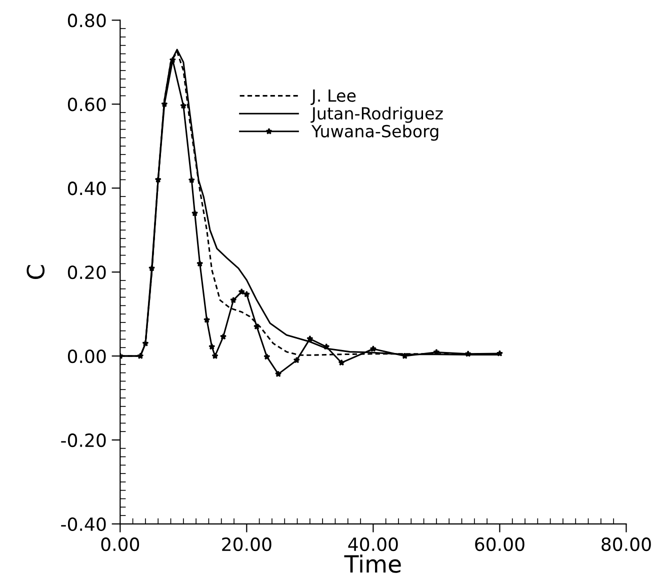 The height and width of the screenshot is (577, 653). What do you see at coordinates (87, 273) in the screenshot?
I see `y-tick-label: 0.20` at bounding box center [87, 273].